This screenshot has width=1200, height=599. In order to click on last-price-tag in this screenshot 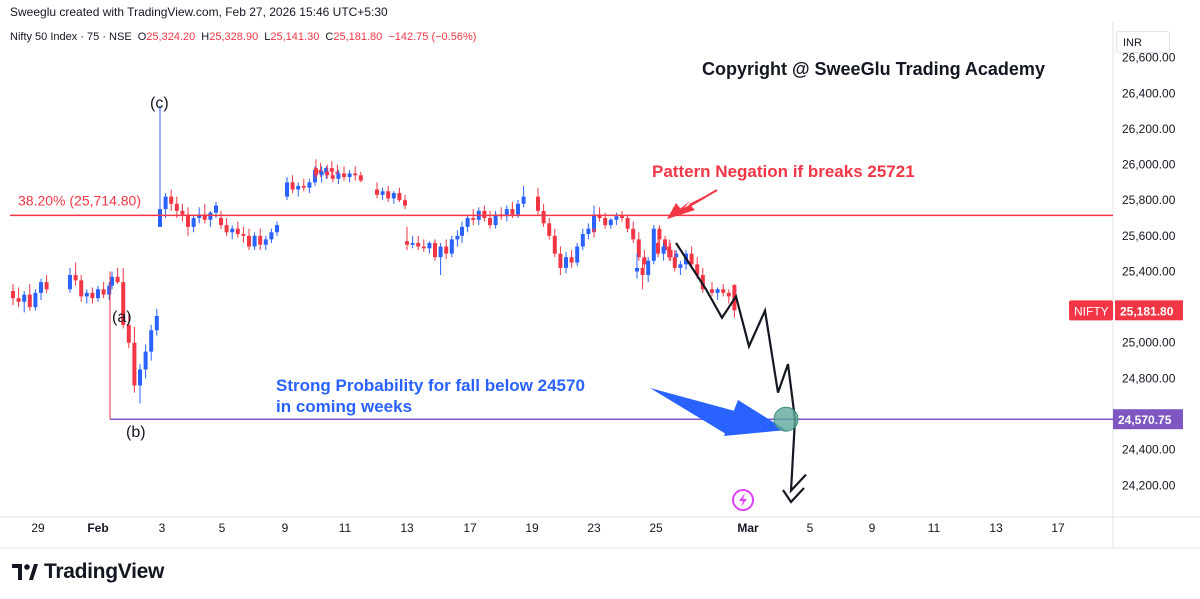, I will do `click(1149, 310)`.